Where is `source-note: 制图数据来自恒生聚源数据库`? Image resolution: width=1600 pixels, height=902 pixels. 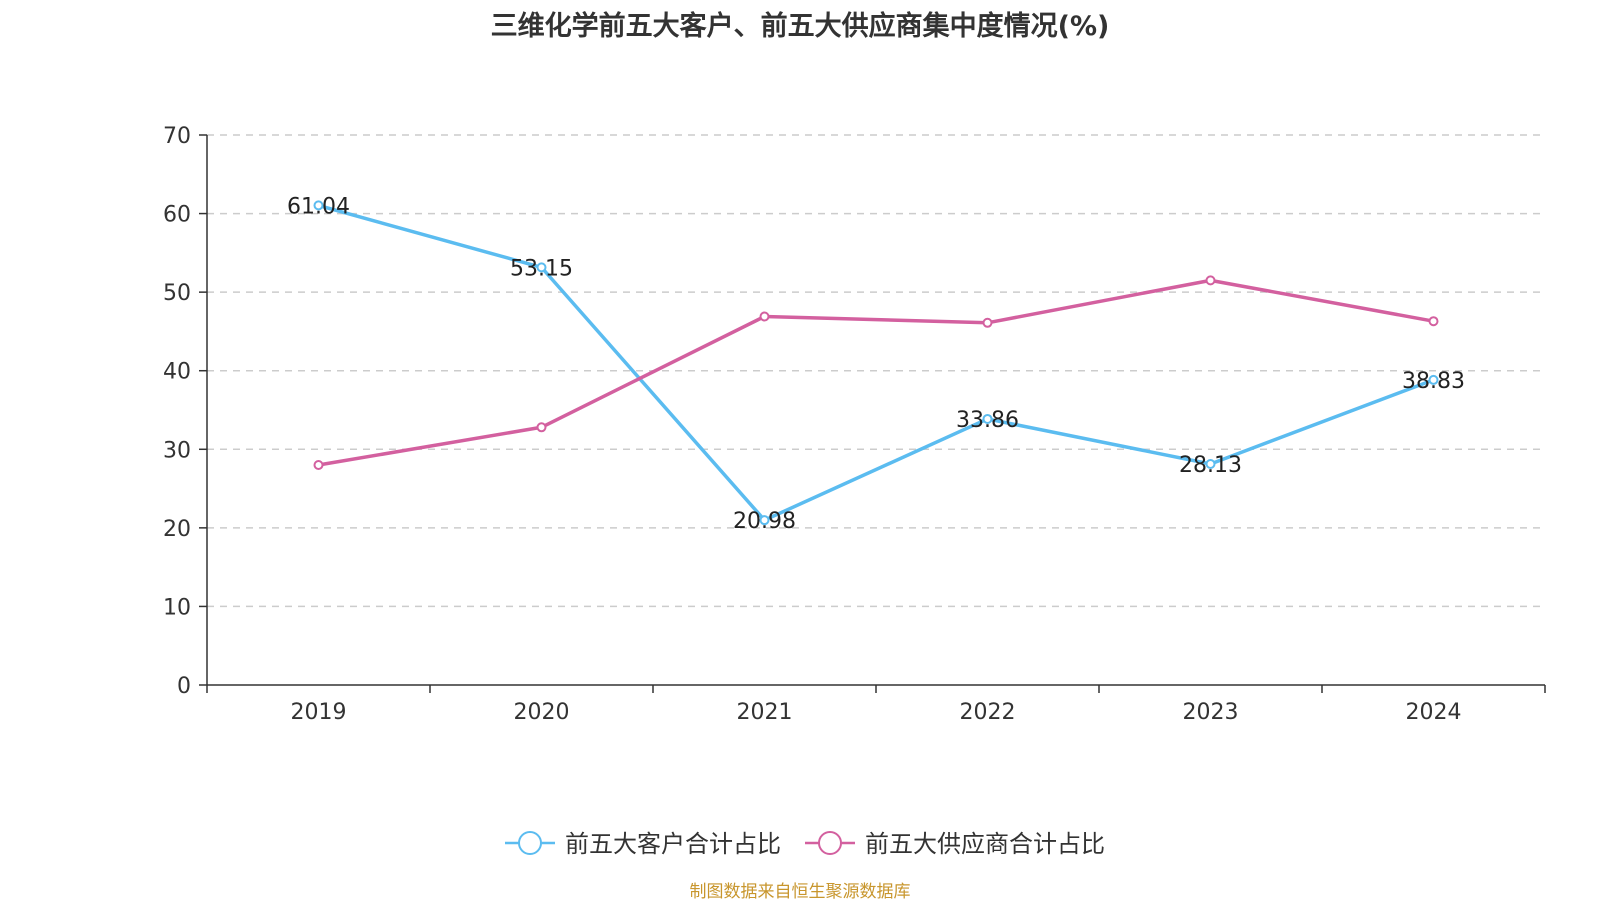
source-note: 制图数据来自恒生聚源数据库 is located at coordinates (800, 892).